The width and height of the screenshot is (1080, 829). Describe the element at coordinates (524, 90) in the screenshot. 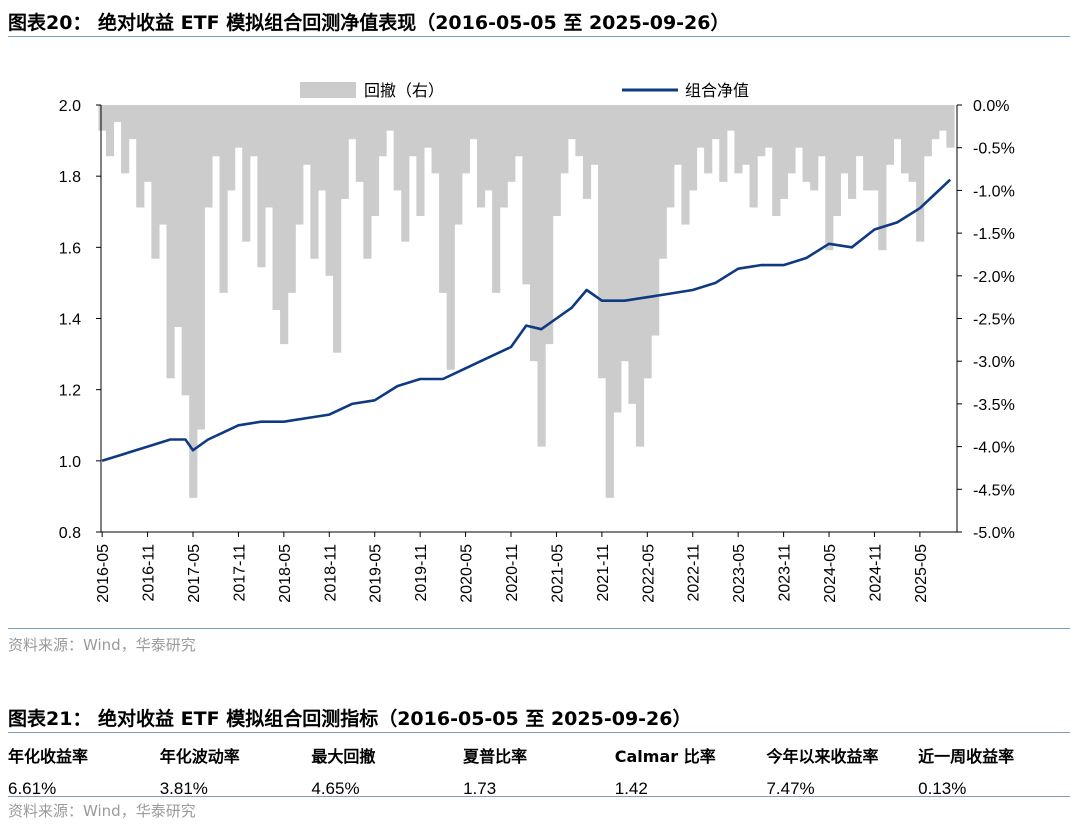

I see `legend: 回撤（右） 组合净值` at that location.